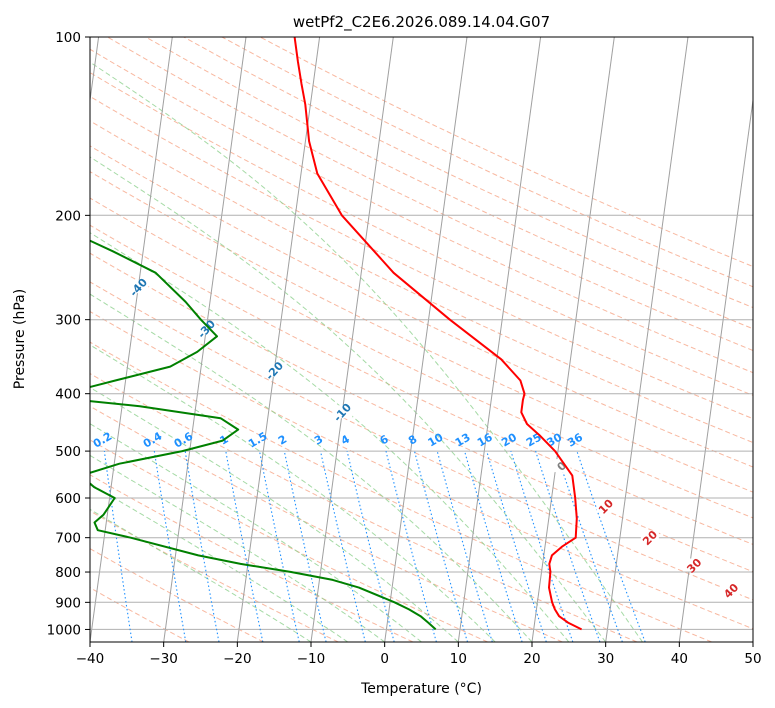 The width and height of the screenshot is (775, 708). Describe the element at coordinates (421, 689) in the screenshot. I see `x-axis-label: Temperature (°C)` at that location.